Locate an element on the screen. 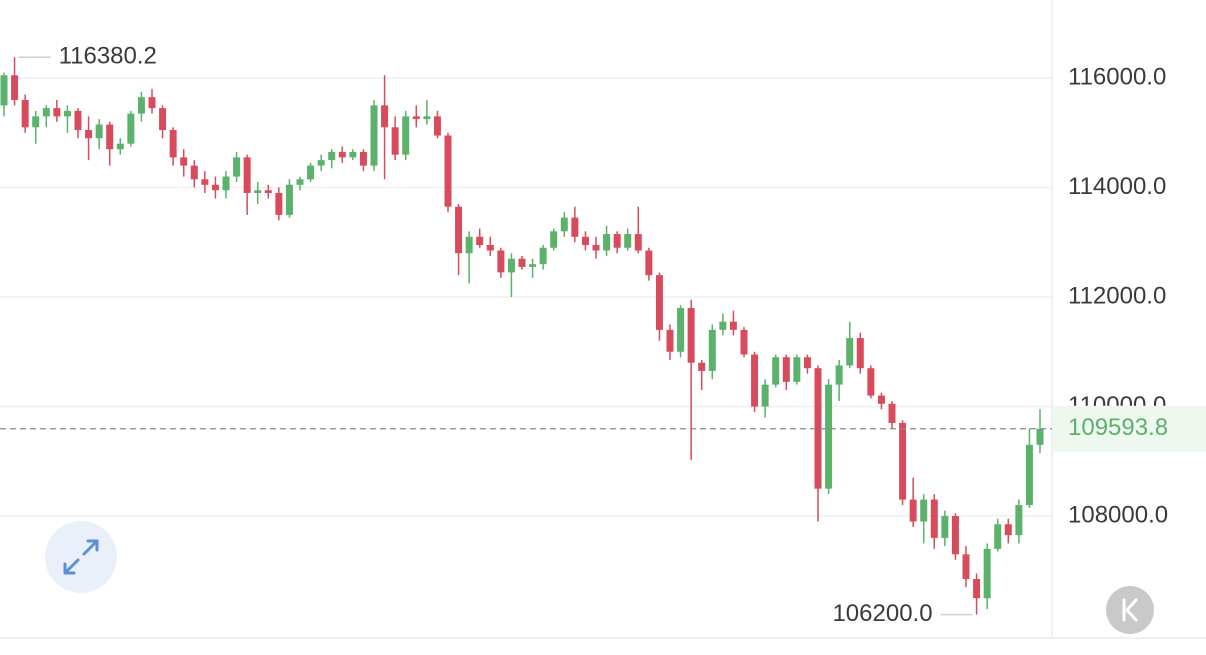  y-tick-label: 112000.0 is located at coordinates (1117, 295).